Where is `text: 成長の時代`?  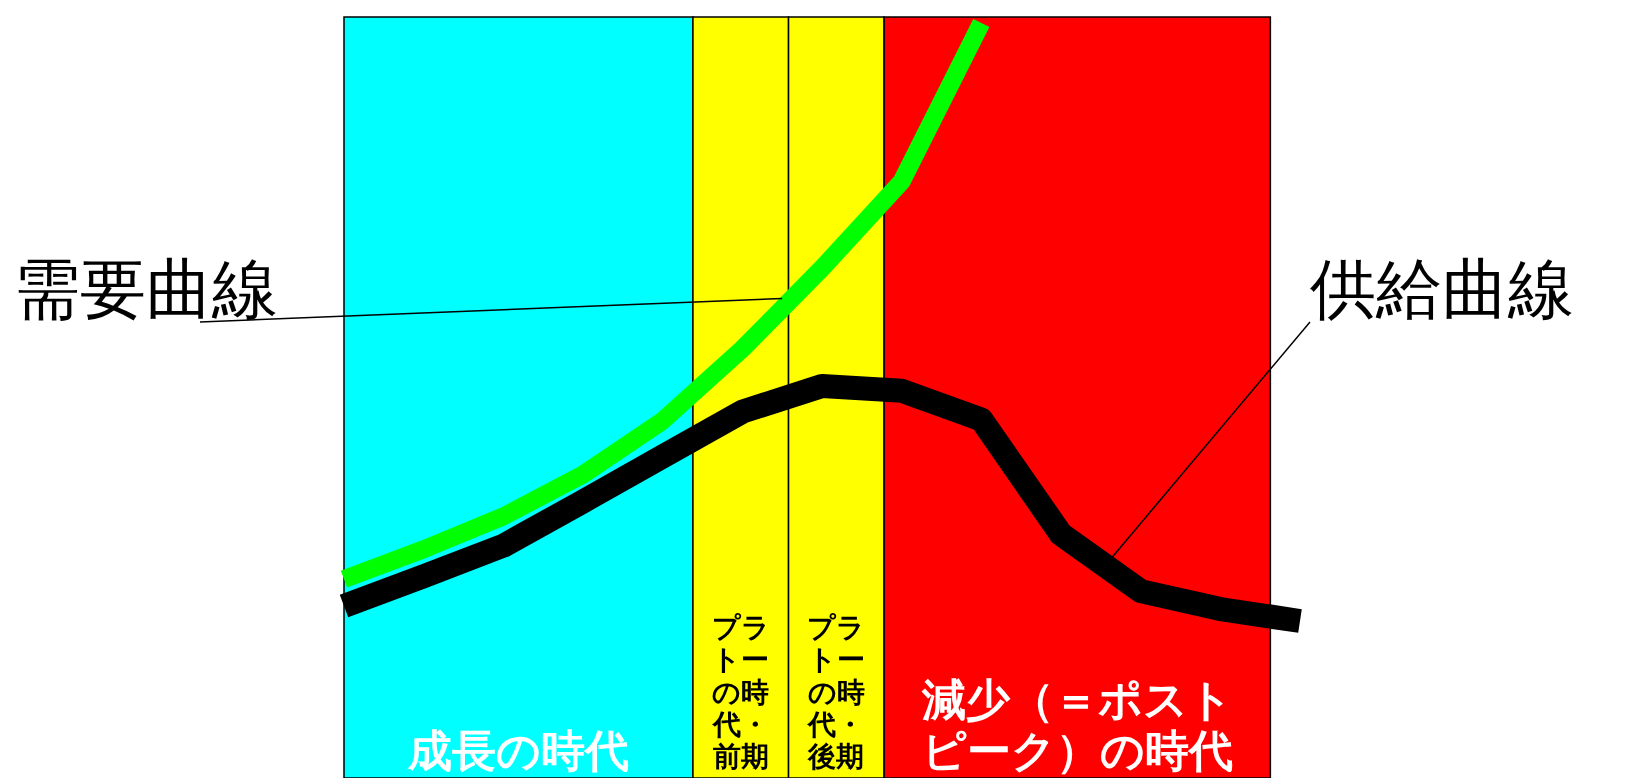 text: 成長の時代 is located at coordinates (517, 750).